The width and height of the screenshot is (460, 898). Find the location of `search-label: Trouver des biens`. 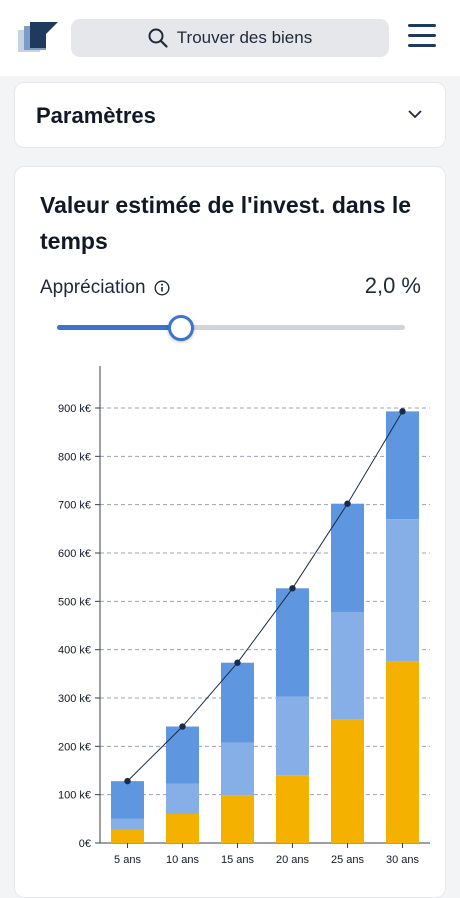

search-label: Trouver des biens is located at coordinates (244, 37).